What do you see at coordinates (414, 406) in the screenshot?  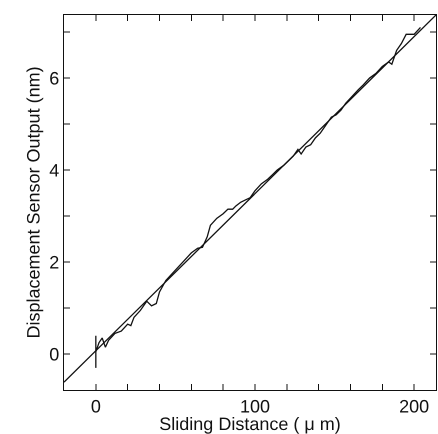 I see `x-tick-label: 200` at bounding box center [414, 406].